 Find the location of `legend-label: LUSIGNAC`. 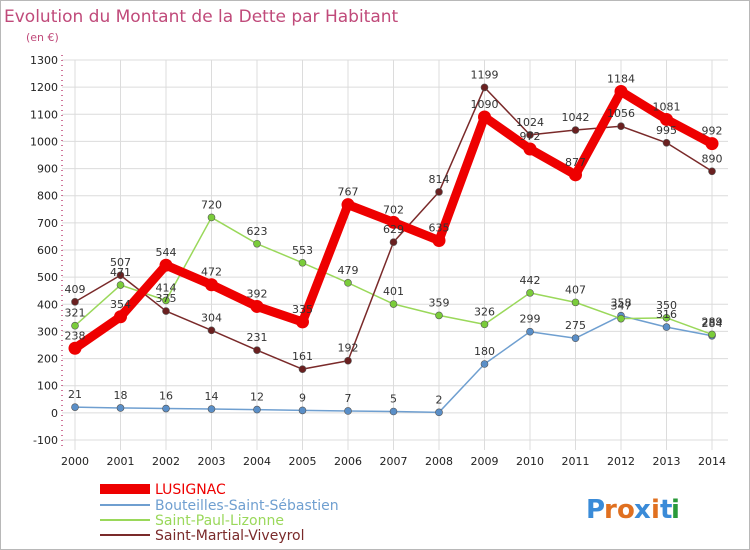

legend-label: LUSIGNAC is located at coordinates (190, 490).